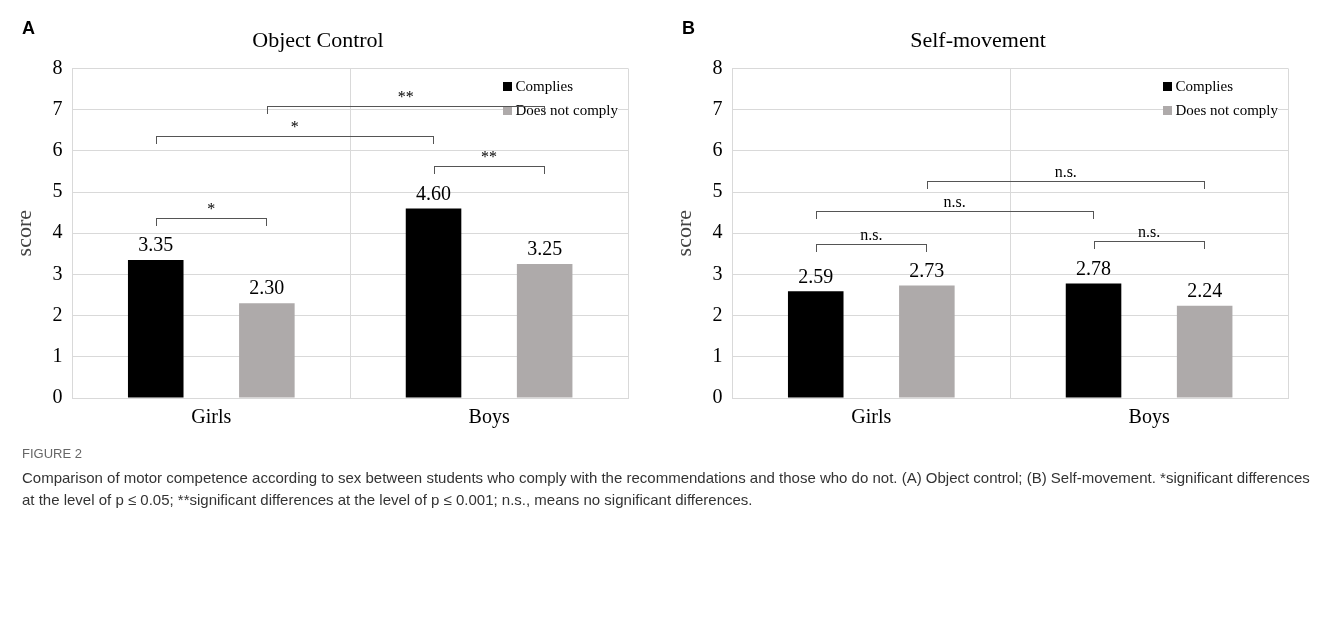  What do you see at coordinates (434, 192) in the screenshot?
I see `data-label: 4.60` at bounding box center [434, 192].